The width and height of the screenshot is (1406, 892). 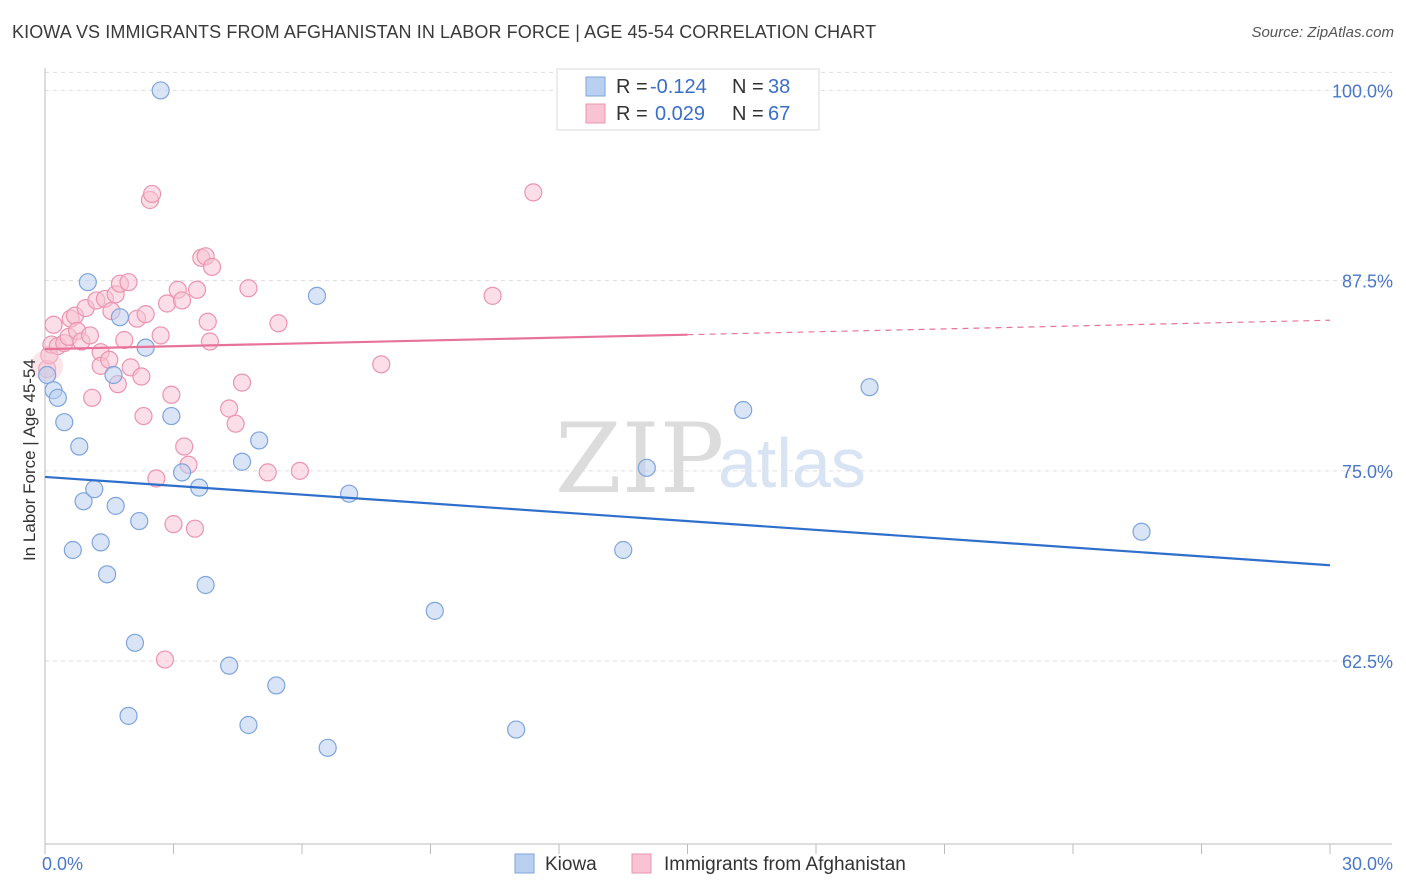 I want to click on y-axis-label: In Labor Force | Age 45-54, so click(x=29, y=460).